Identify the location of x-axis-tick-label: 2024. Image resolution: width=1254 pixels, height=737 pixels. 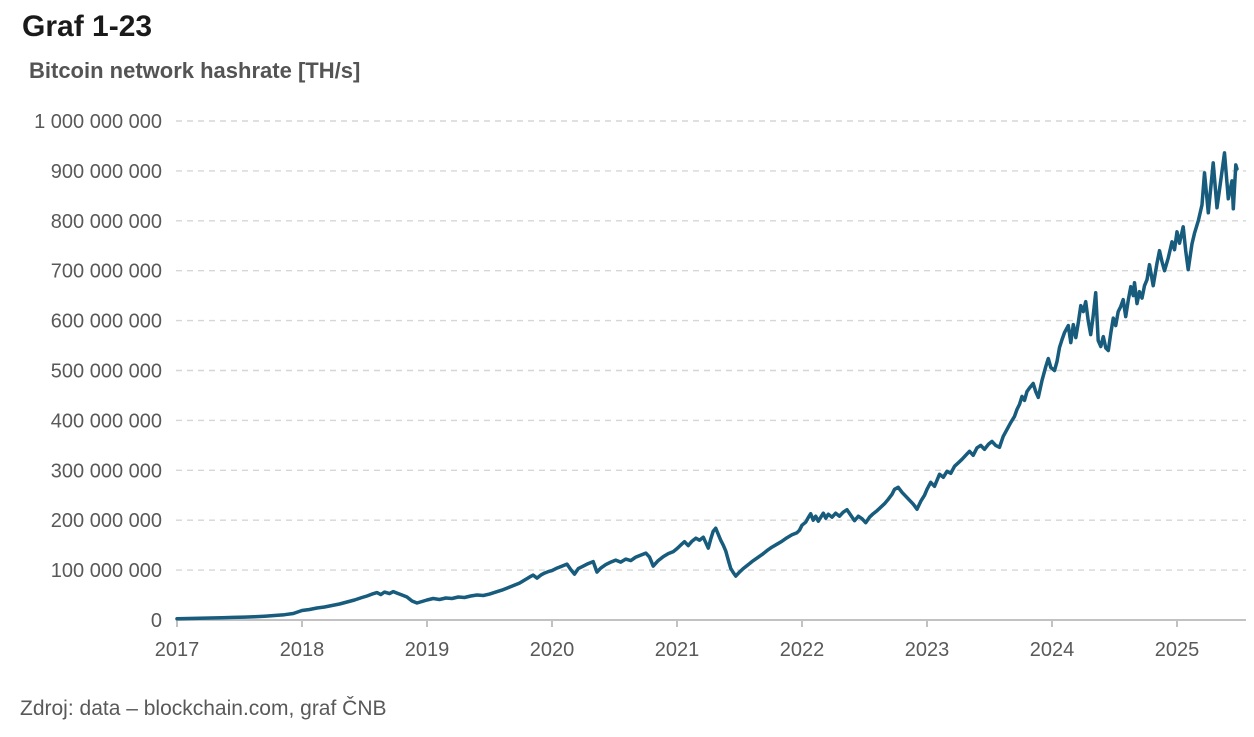
(1052, 650).